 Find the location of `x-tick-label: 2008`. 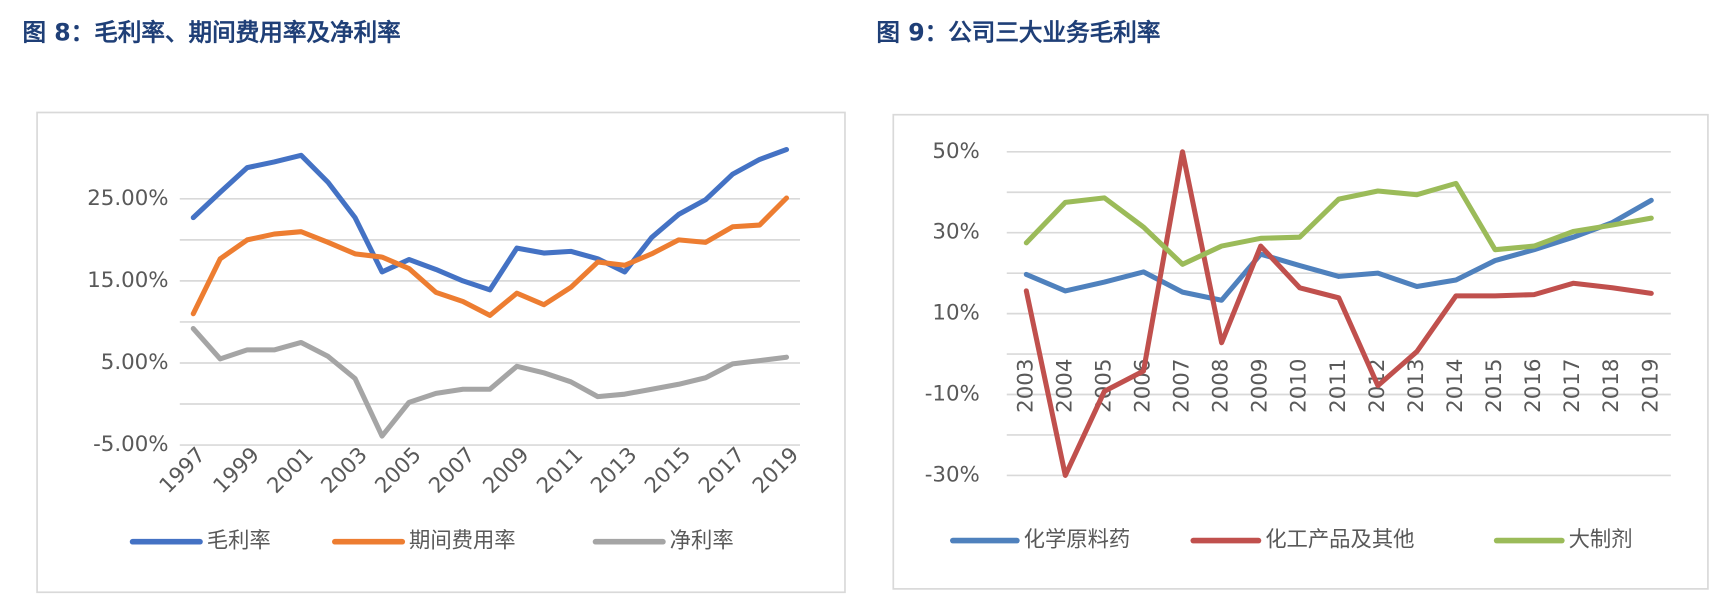

x-tick-label: 2008 is located at coordinates (1221, 386).